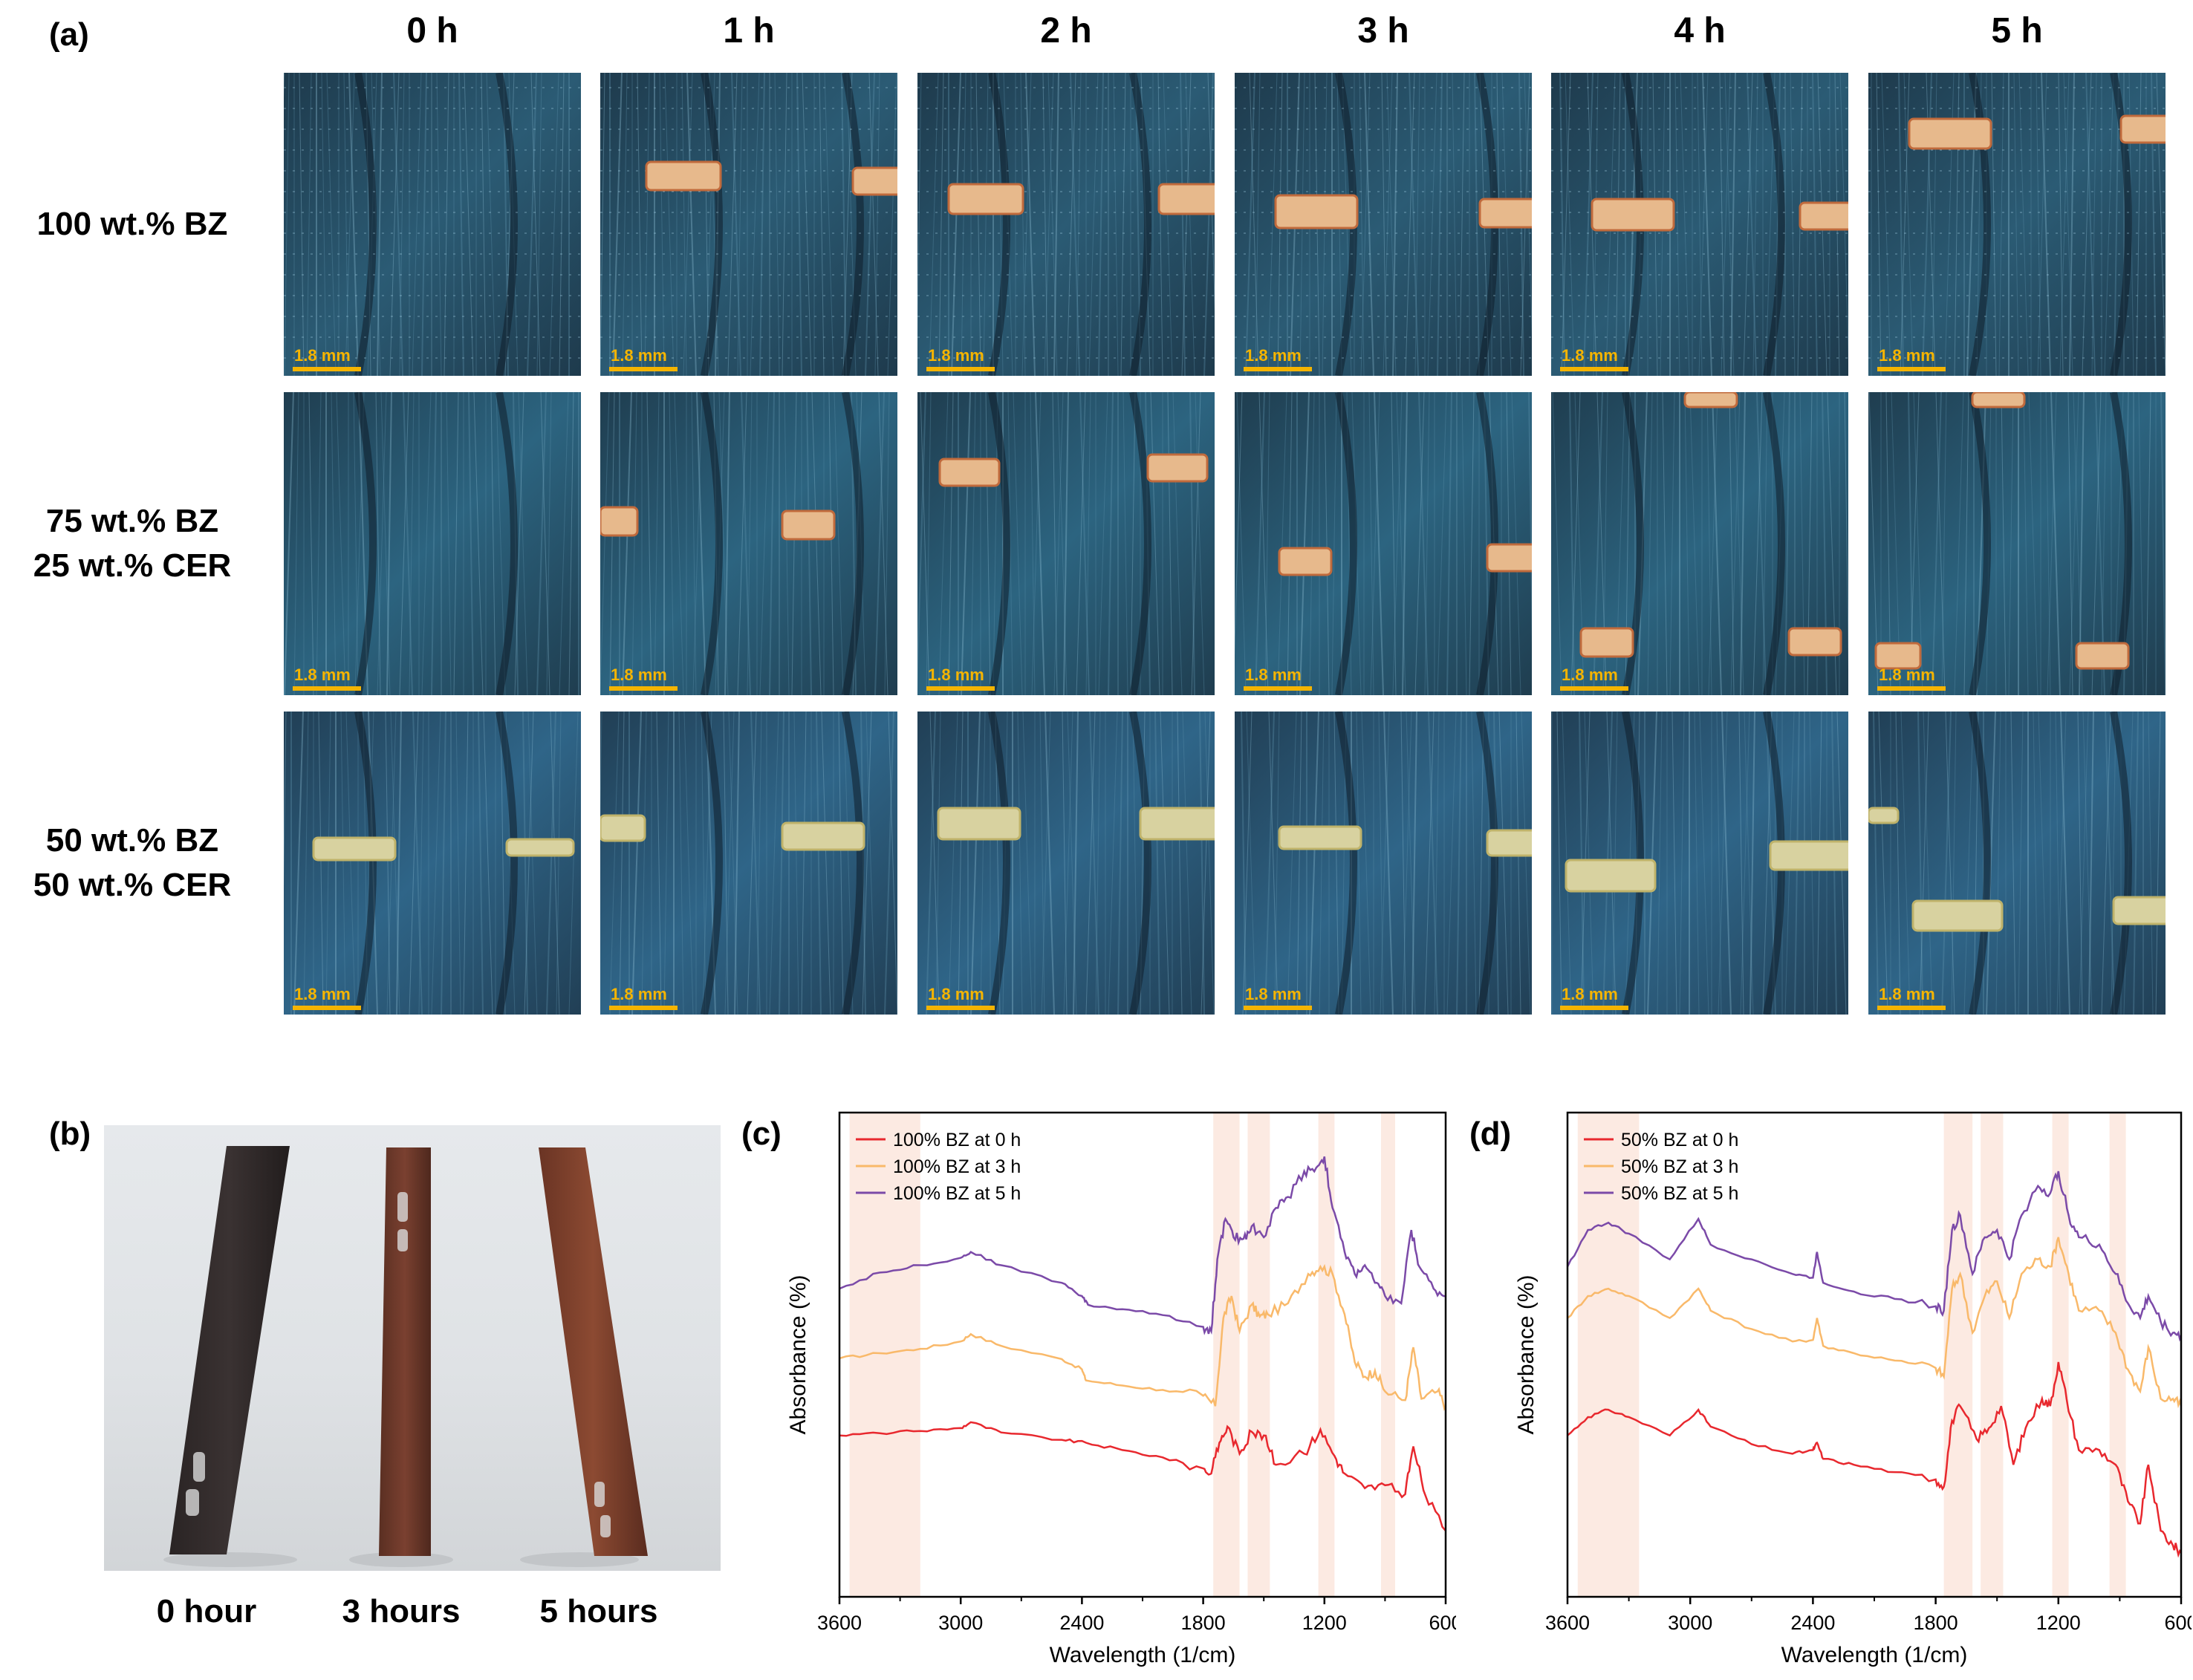 The height and width of the screenshot is (1680, 2193). I want to click on specimen-strip-3h, so click(405, 1351).